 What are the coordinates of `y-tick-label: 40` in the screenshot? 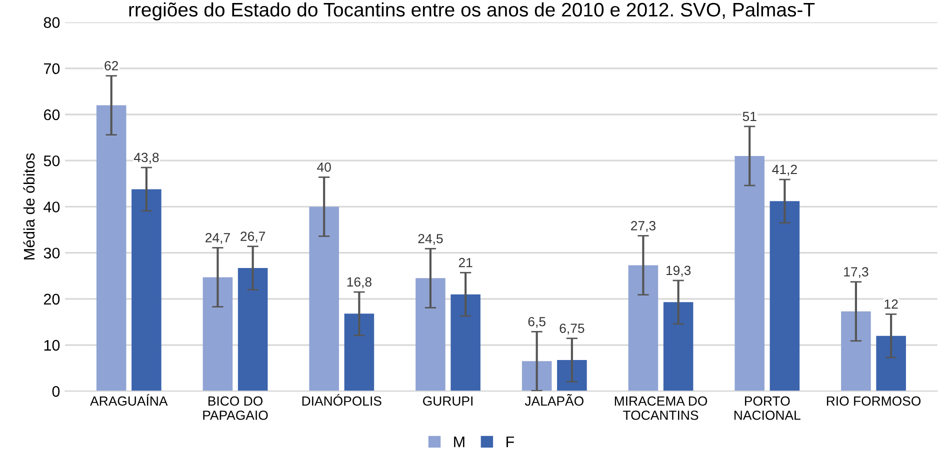 It's located at (52, 207).